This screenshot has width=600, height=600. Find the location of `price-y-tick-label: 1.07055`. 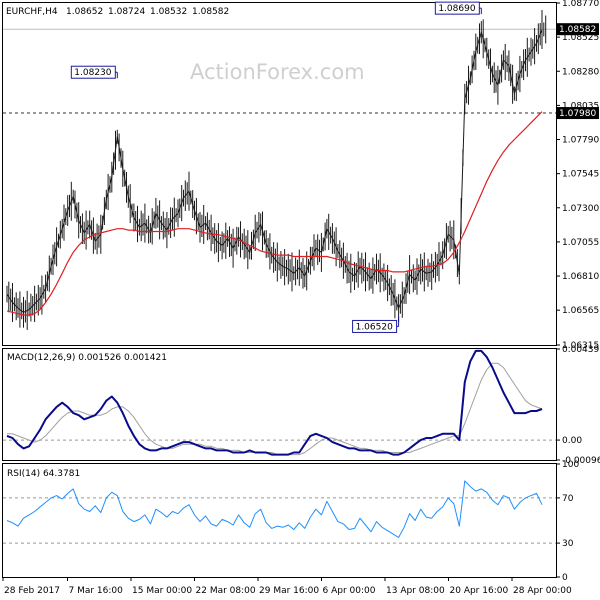

price-y-tick-label: 1.07055 is located at coordinates (580, 243).